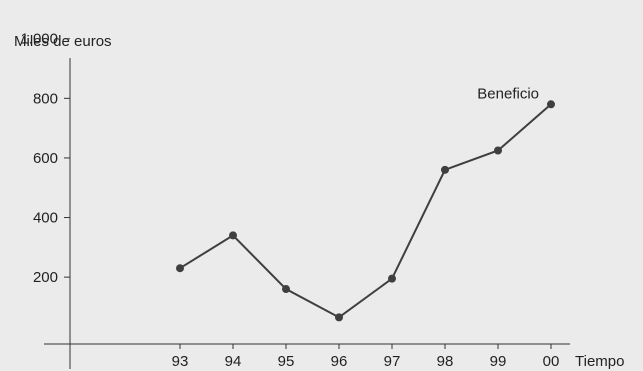  What do you see at coordinates (599, 361) in the screenshot?
I see `x-axis-label: Tiempo` at bounding box center [599, 361].